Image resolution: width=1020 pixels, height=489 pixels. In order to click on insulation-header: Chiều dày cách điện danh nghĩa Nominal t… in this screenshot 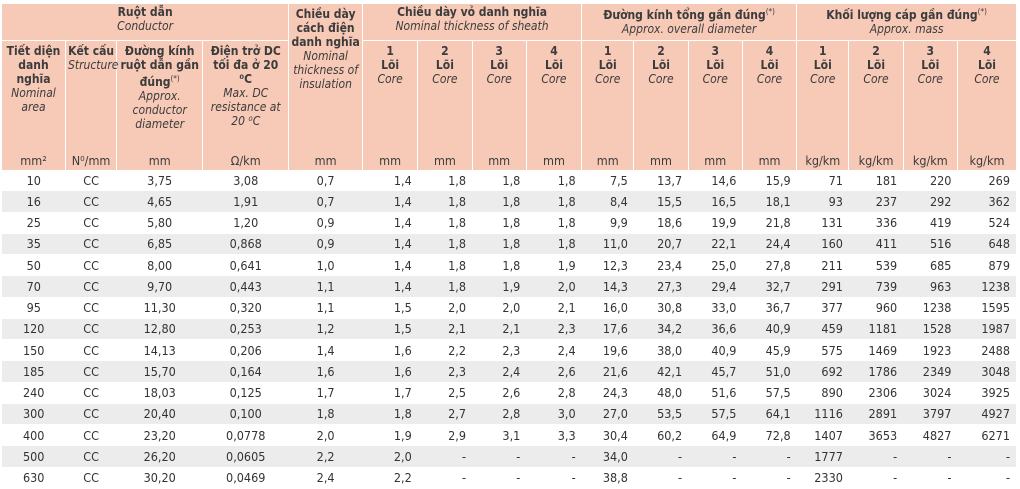, I will do `click(325, 78)`.